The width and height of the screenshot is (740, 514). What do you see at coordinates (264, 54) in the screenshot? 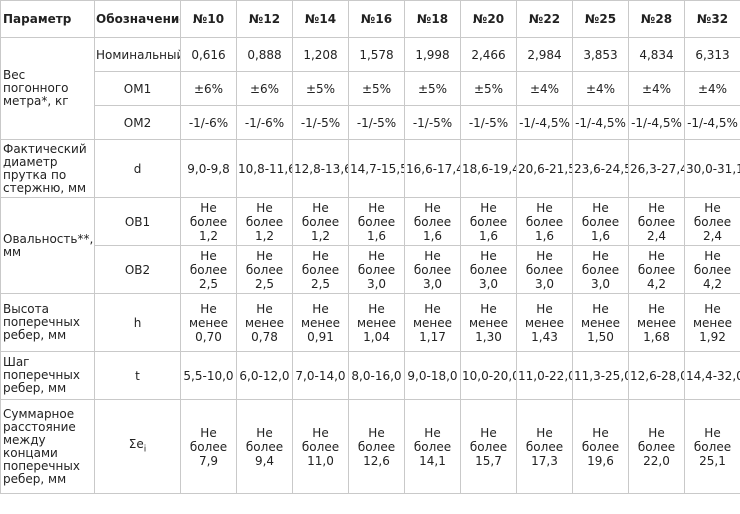
I see `value-cell: 0,888` at bounding box center [264, 54].